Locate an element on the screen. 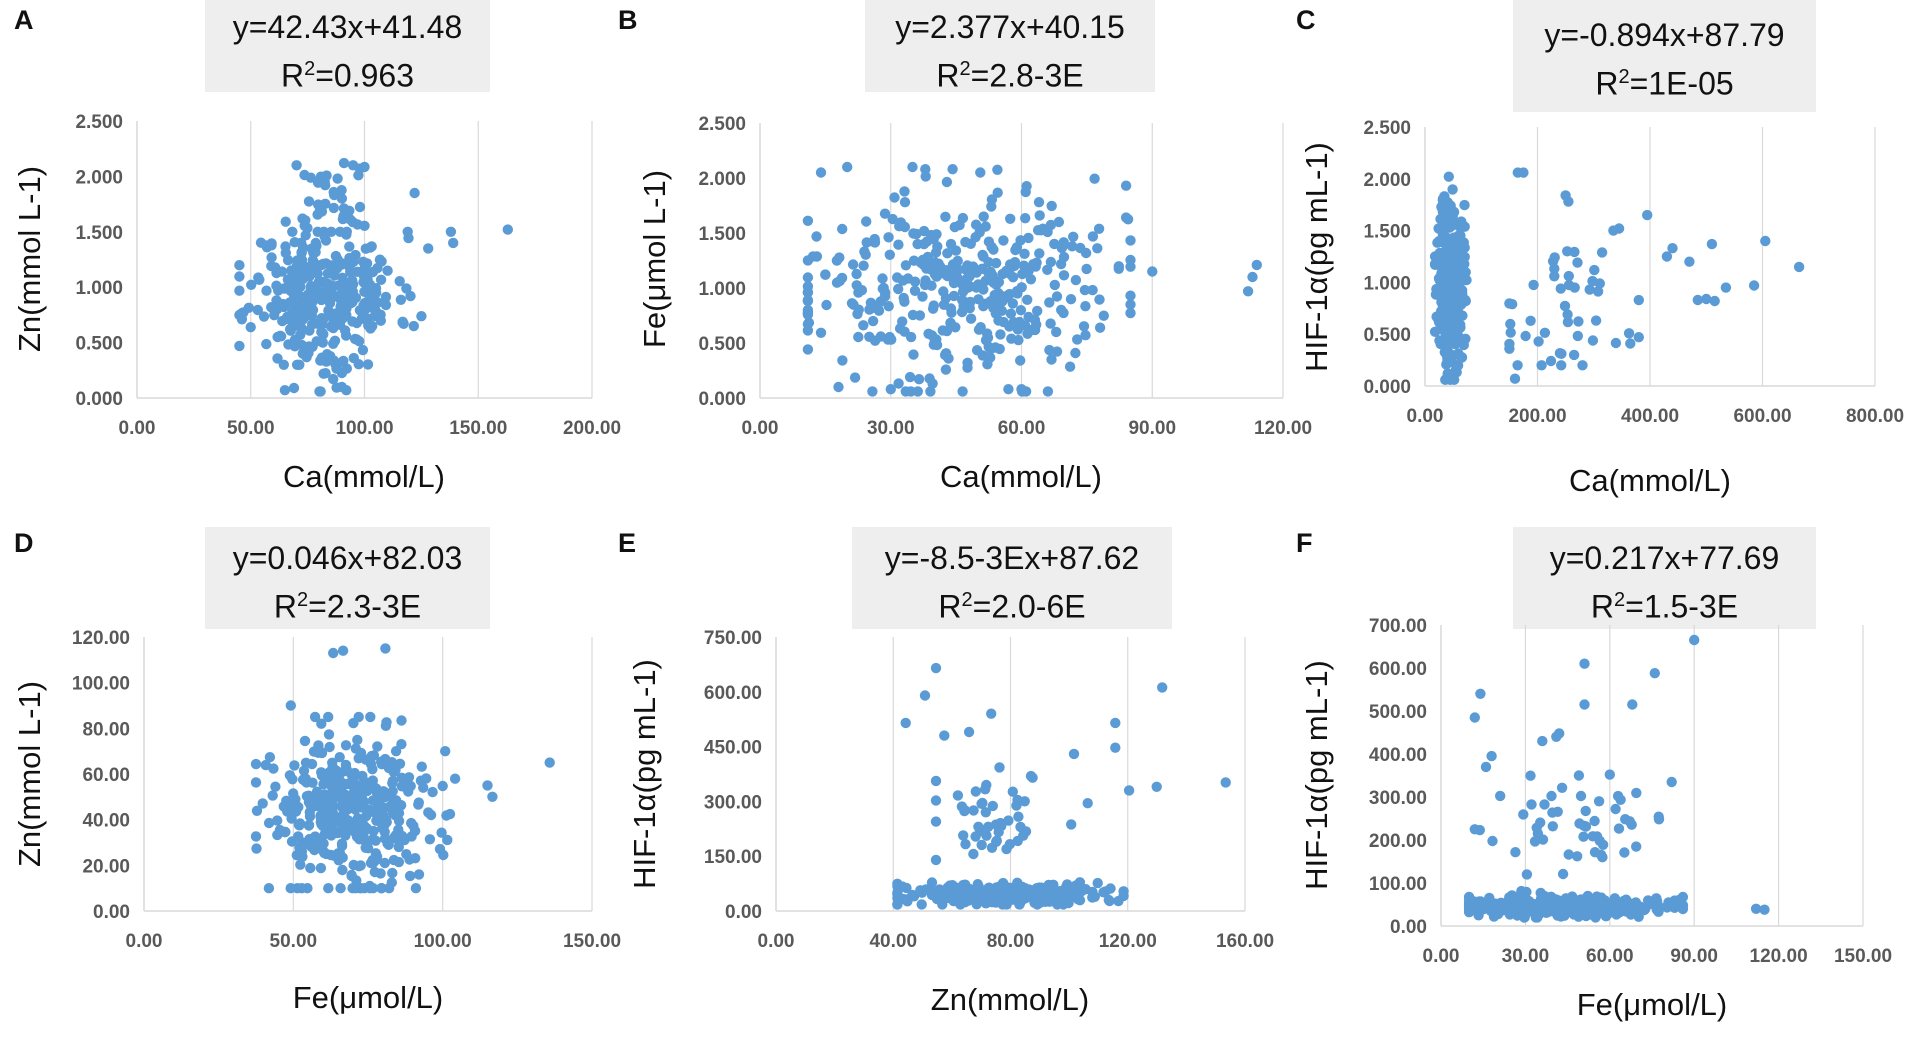  r2-letter-f: R is located at coordinates (1602, 606).